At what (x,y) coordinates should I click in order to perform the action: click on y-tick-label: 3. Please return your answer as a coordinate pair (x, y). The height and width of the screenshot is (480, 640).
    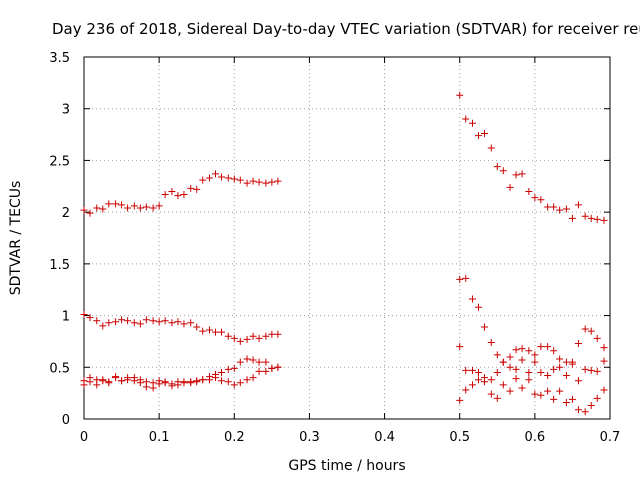
    Looking at the image, I should click on (66, 110).